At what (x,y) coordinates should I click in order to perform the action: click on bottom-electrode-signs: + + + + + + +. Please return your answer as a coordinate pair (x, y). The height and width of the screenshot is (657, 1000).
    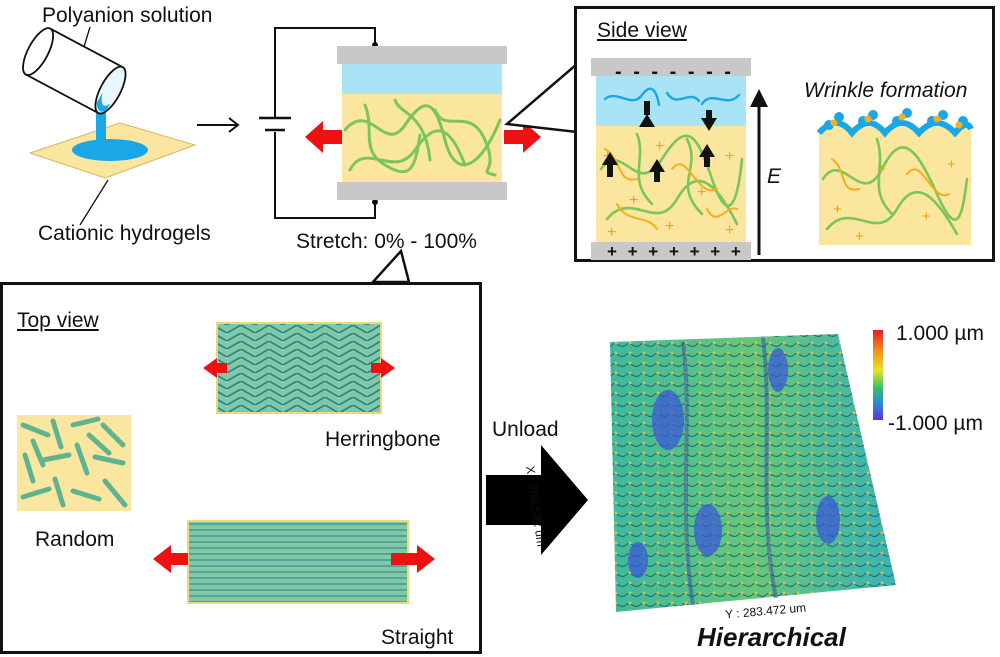
    Looking at the image, I should click on (675, 251).